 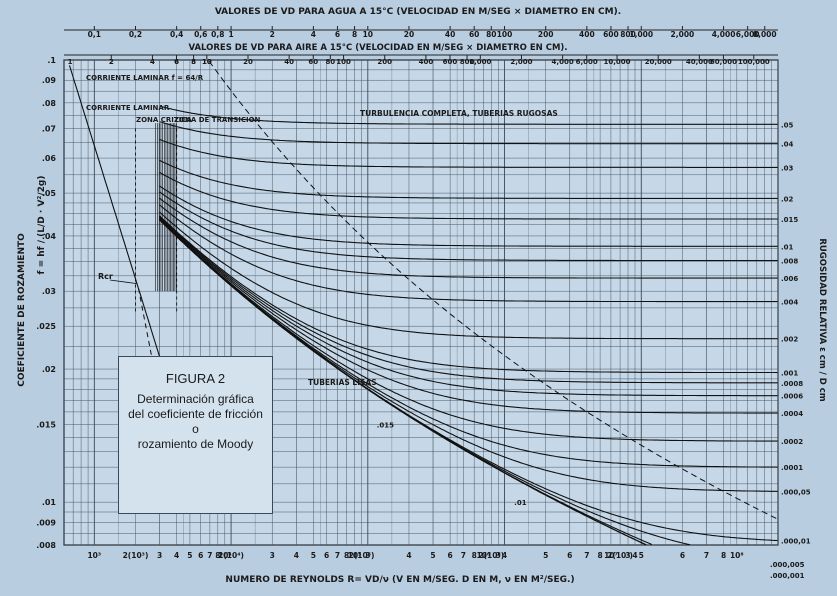 What do you see at coordinates (754, 62) in the screenshot?
I see `top-tick-label-air: 100,000` at bounding box center [754, 62].